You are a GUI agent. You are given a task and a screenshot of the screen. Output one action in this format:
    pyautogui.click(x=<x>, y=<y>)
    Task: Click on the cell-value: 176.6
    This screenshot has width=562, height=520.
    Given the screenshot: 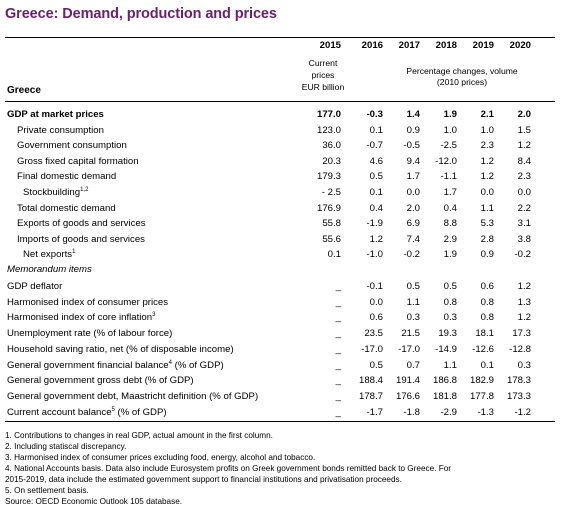 What is the action you would take?
    pyautogui.click(x=407, y=396)
    